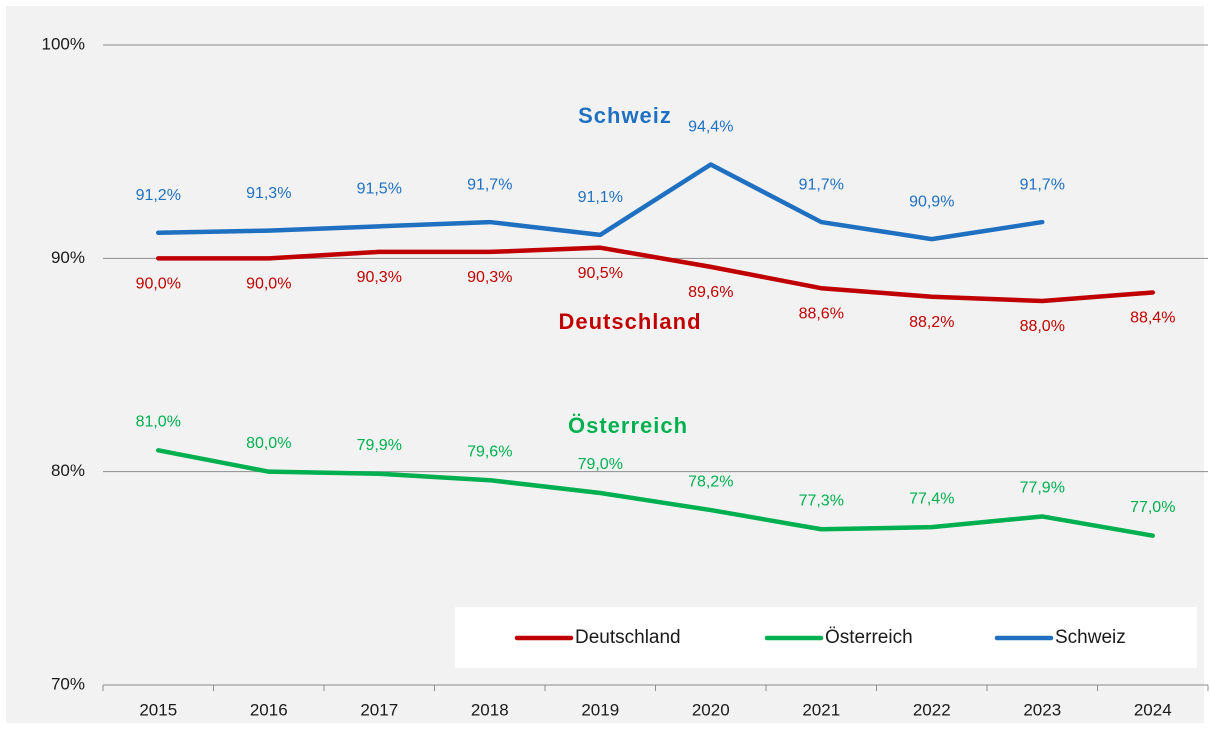 This screenshot has height=729, width=1210. I want to click on x-tick-label: 2017, so click(379, 709).